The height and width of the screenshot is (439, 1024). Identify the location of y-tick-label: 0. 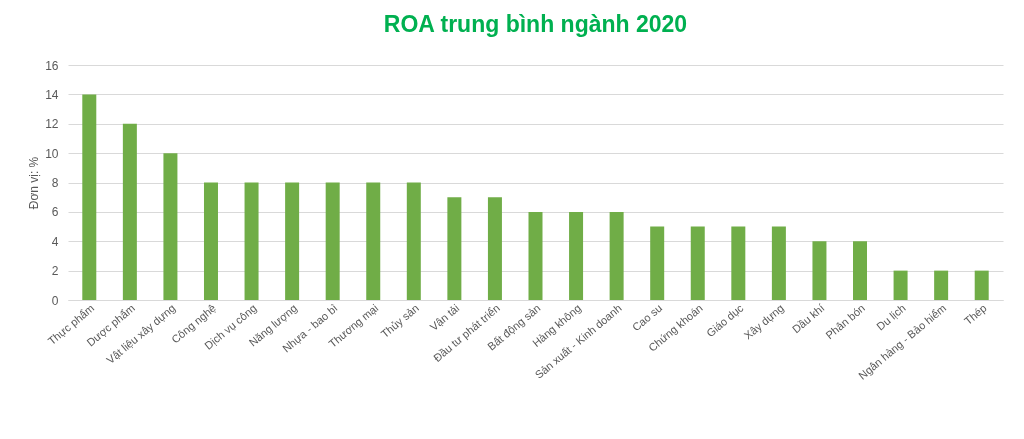
(55, 300).